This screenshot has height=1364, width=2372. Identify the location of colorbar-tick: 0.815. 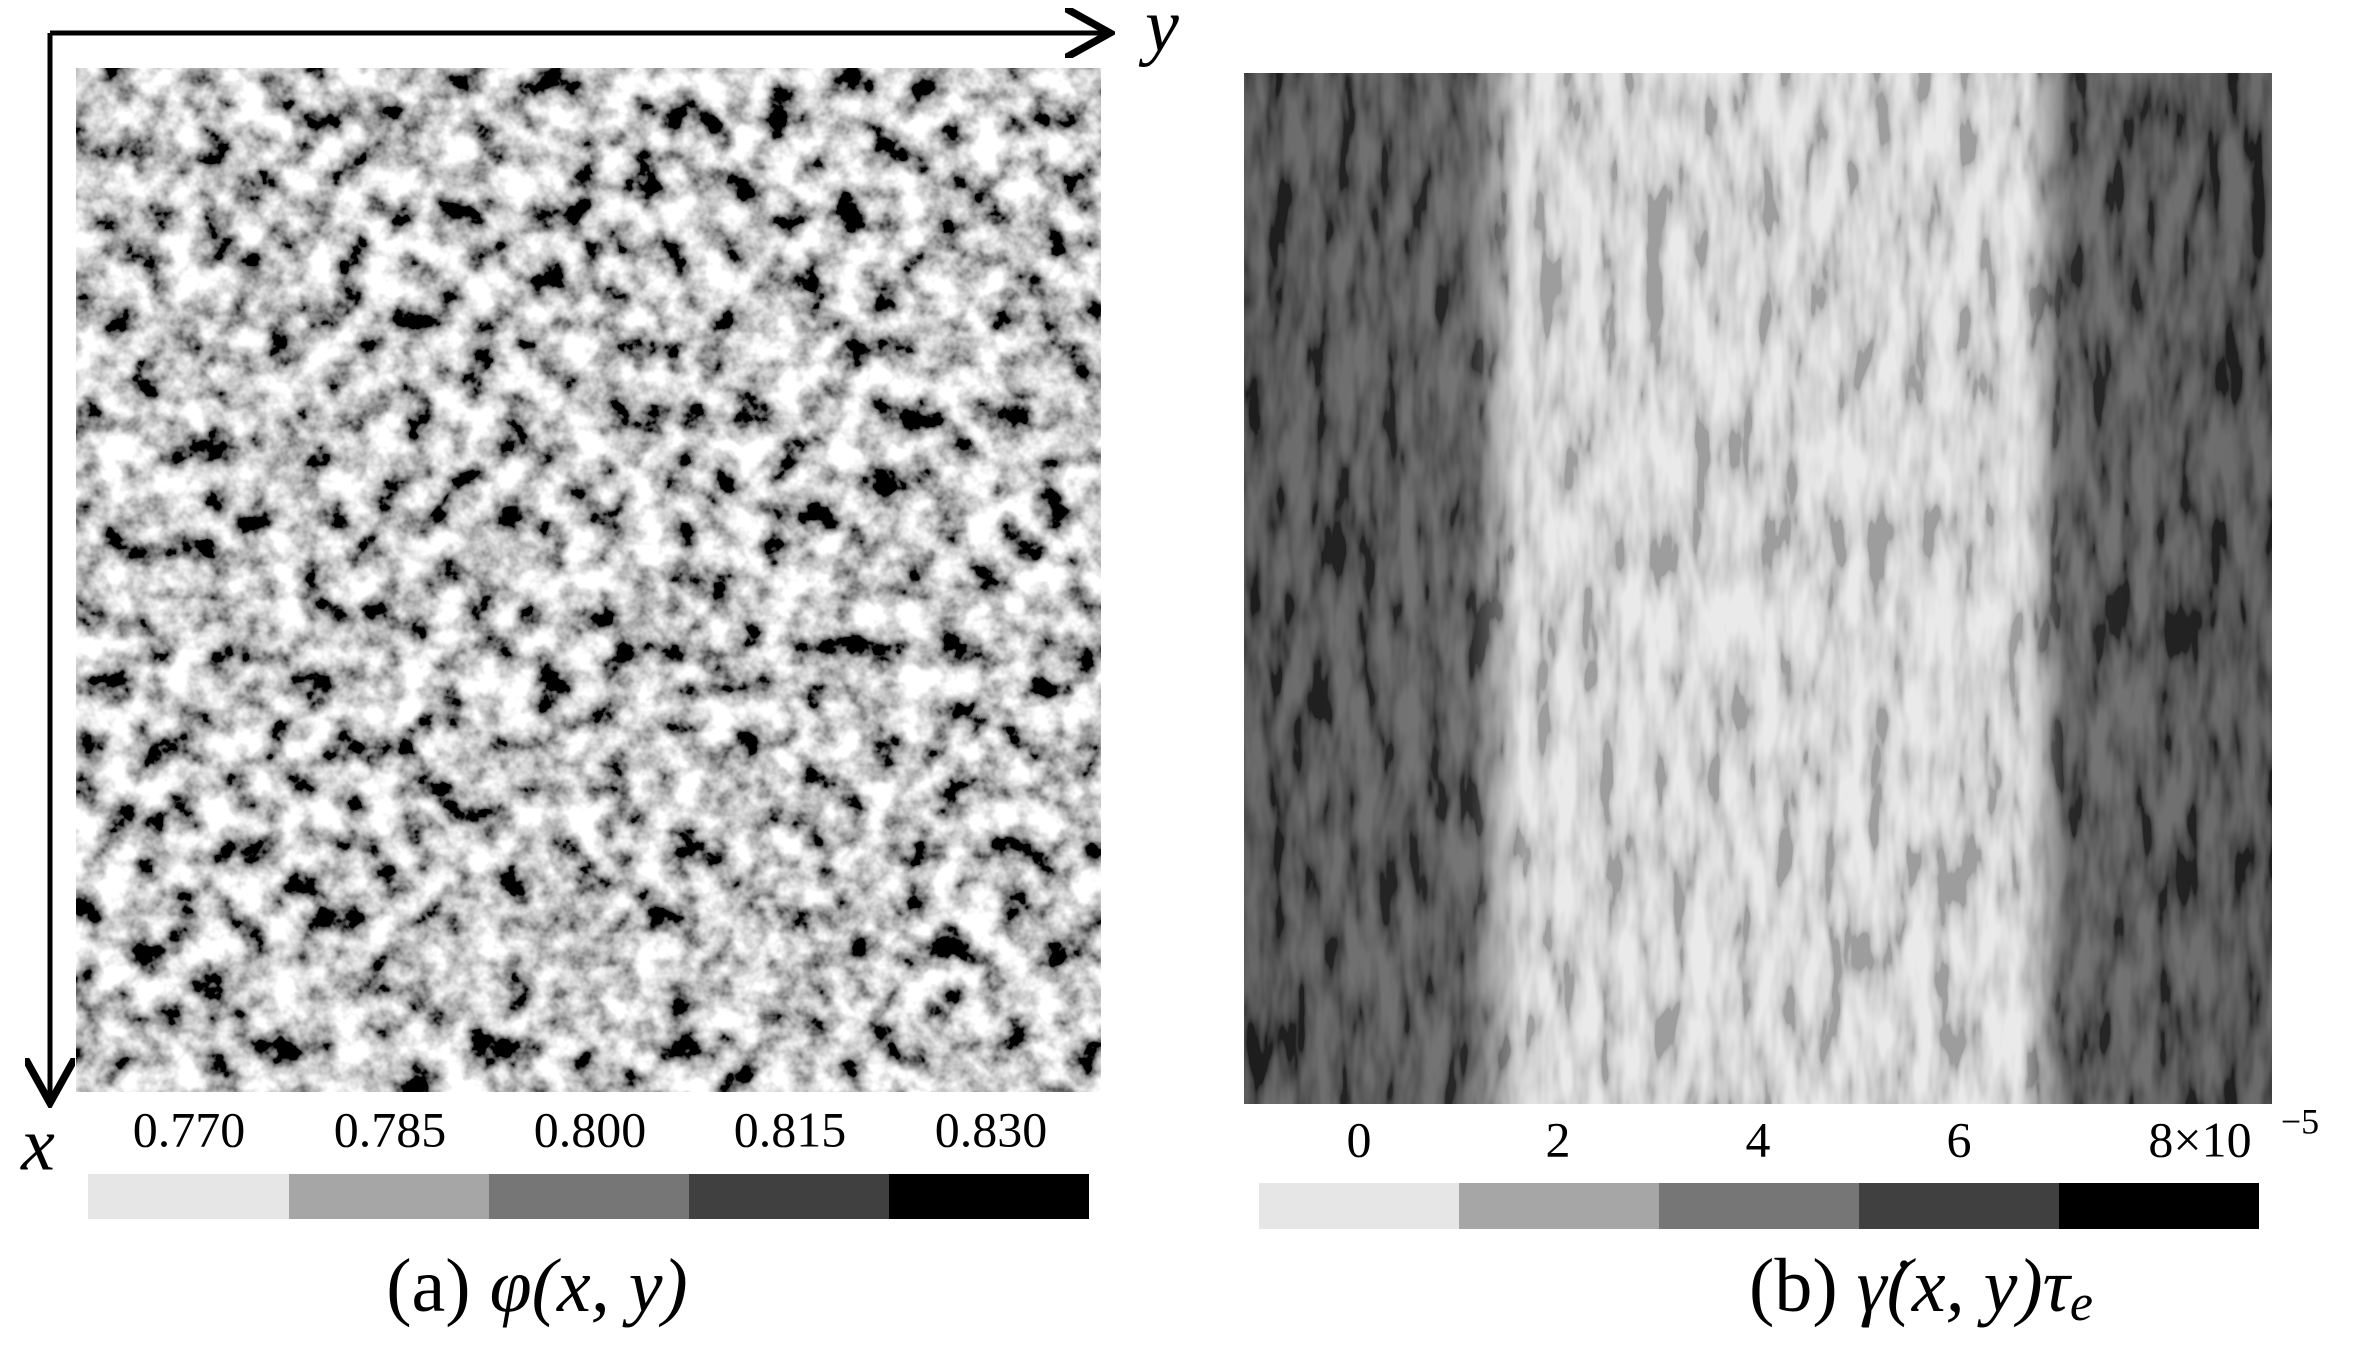
(790, 1129).